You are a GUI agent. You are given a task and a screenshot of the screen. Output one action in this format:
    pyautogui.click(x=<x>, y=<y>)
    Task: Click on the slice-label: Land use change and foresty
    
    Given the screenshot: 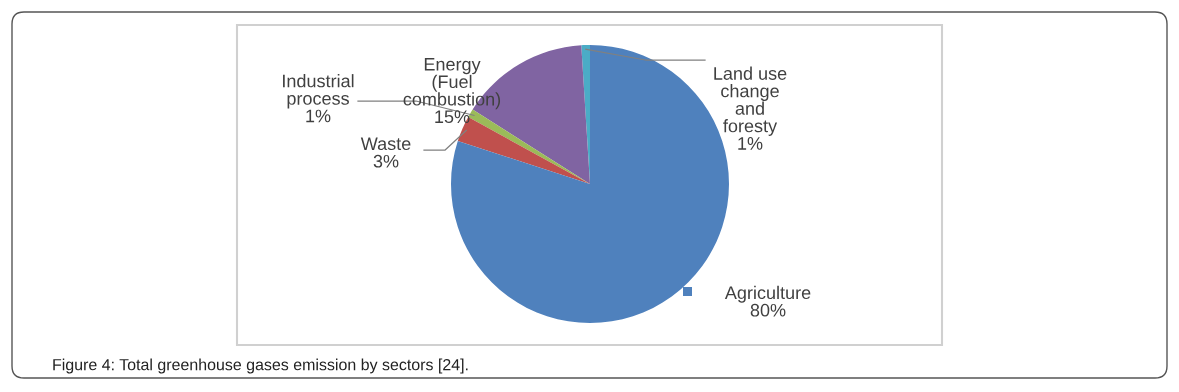 What is the action you would take?
    pyautogui.click(x=750, y=101)
    